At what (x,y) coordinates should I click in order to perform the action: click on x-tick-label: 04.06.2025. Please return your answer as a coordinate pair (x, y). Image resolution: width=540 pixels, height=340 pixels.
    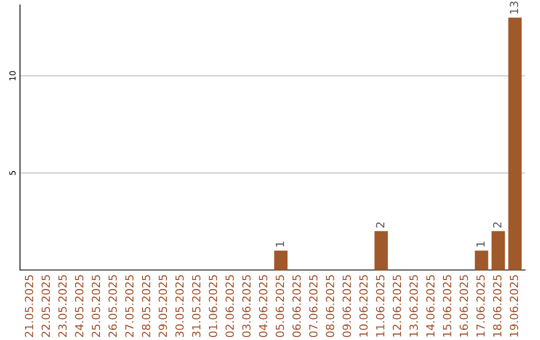
    Looking at the image, I should click on (263, 306).